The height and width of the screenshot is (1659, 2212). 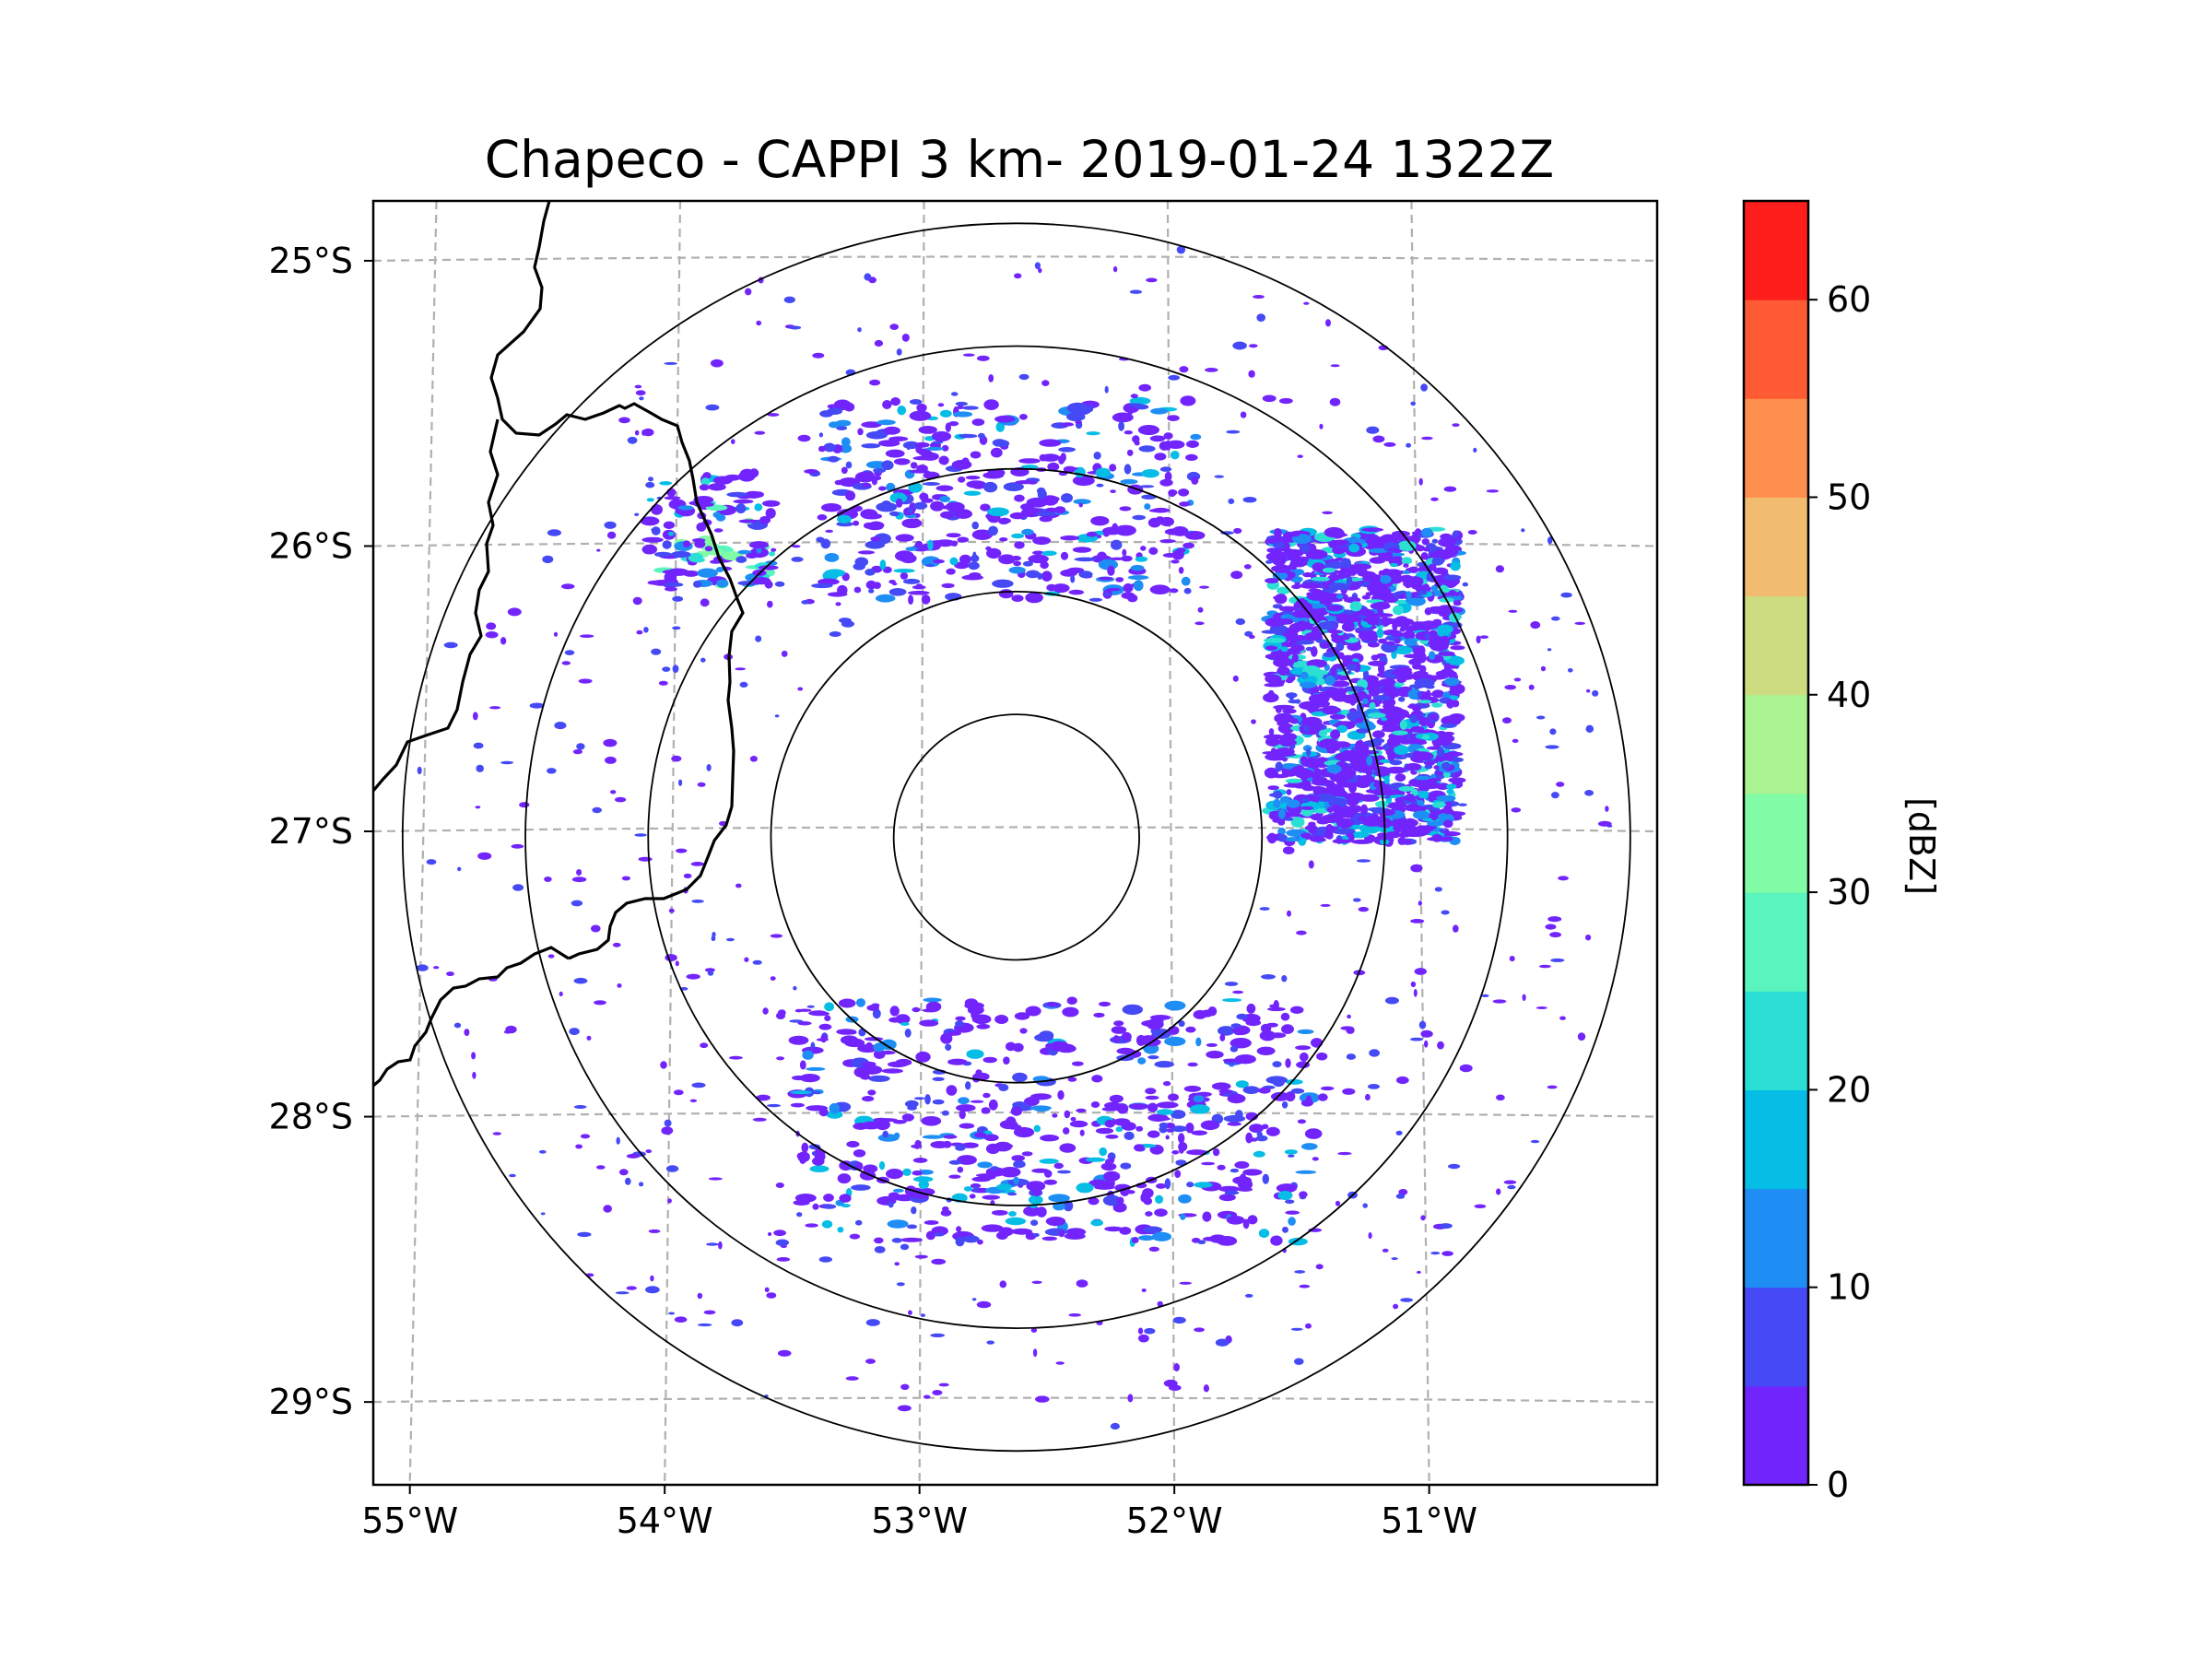 What do you see at coordinates (311, 545) in the screenshot?
I see `y-tick-label: 26°S` at bounding box center [311, 545].